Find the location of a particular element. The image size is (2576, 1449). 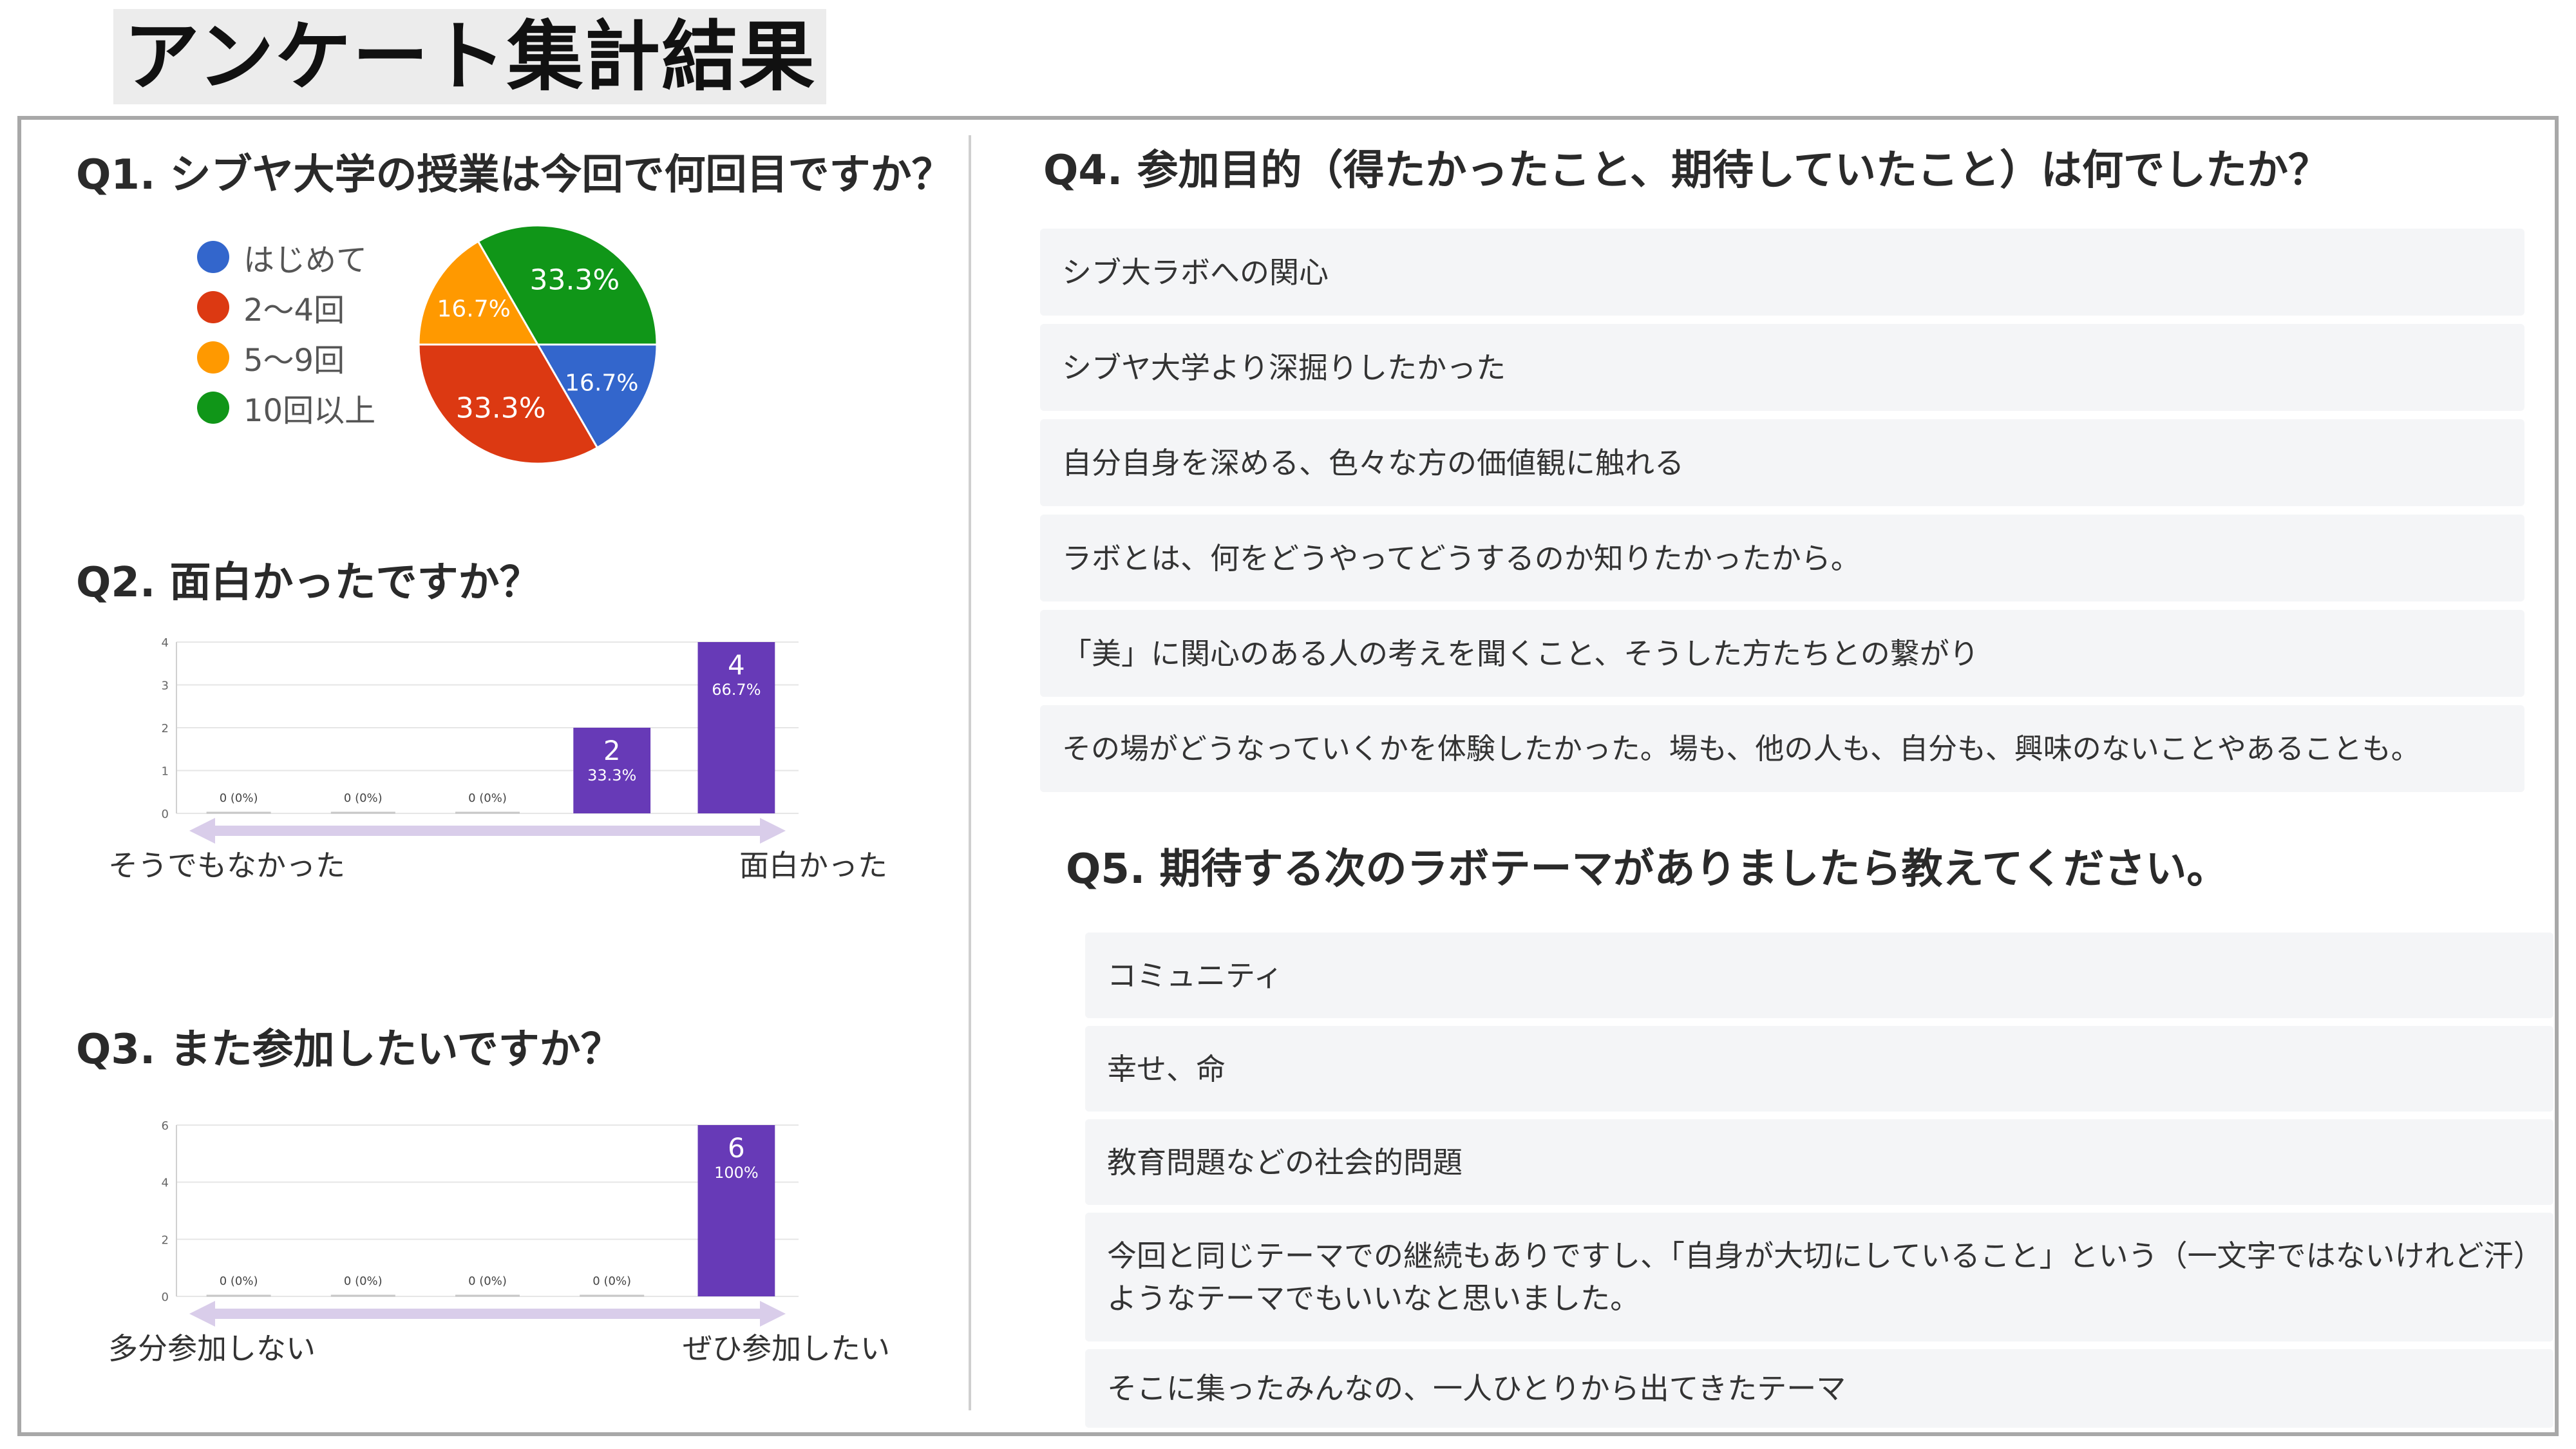

legend-item: はじめて is located at coordinates (286, 257).